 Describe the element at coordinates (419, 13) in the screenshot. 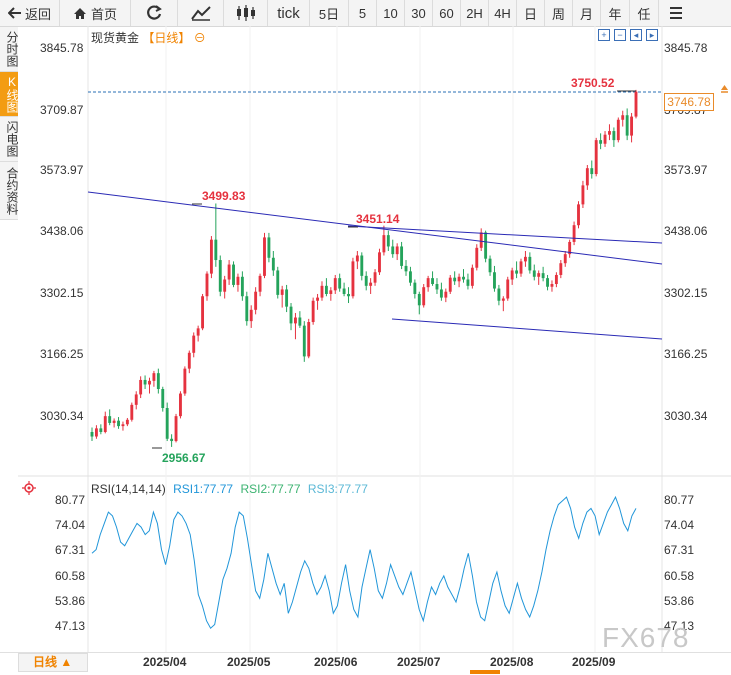

I see `period-tab-4: 30` at that location.